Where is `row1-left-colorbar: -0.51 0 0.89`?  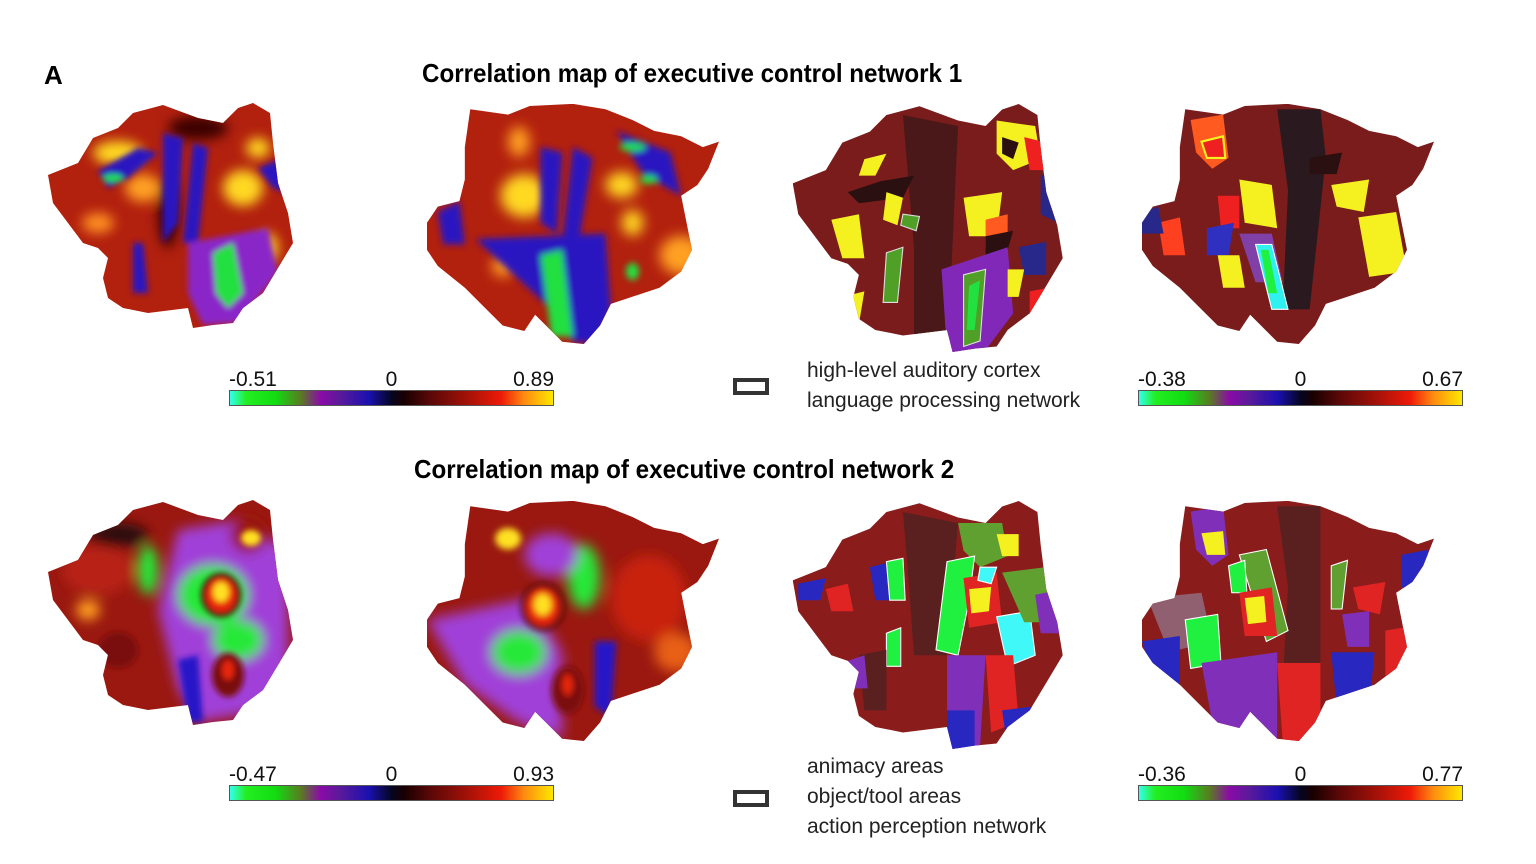
row1-left-colorbar: -0.51 0 0.89 is located at coordinates (391, 387).